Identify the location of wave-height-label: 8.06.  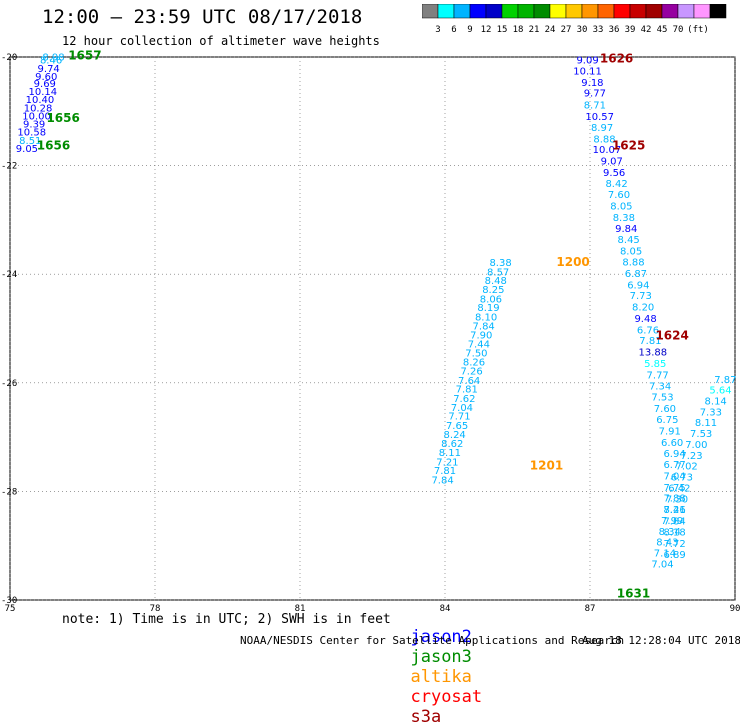
(491, 299).